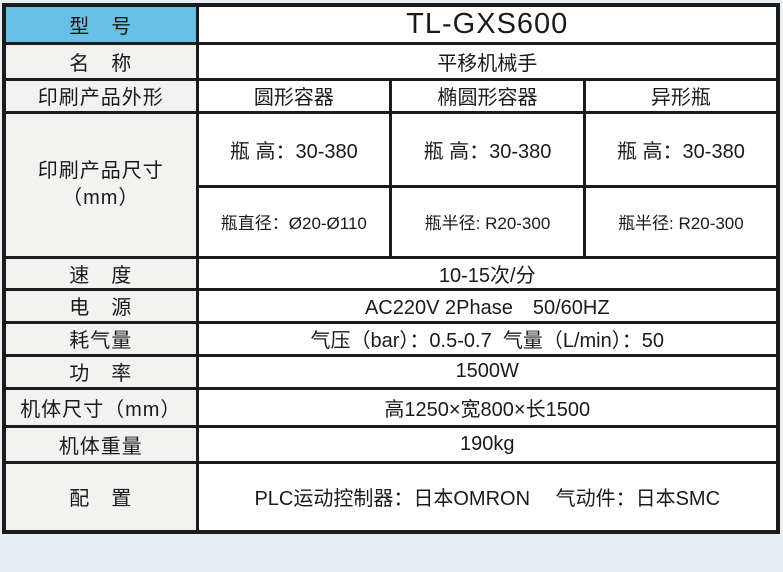 The width and height of the screenshot is (783, 572). What do you see at coordinates (487, 61) in the screenshot?
I see `name-value: 平移机械手` at bounding box center [487, 61].